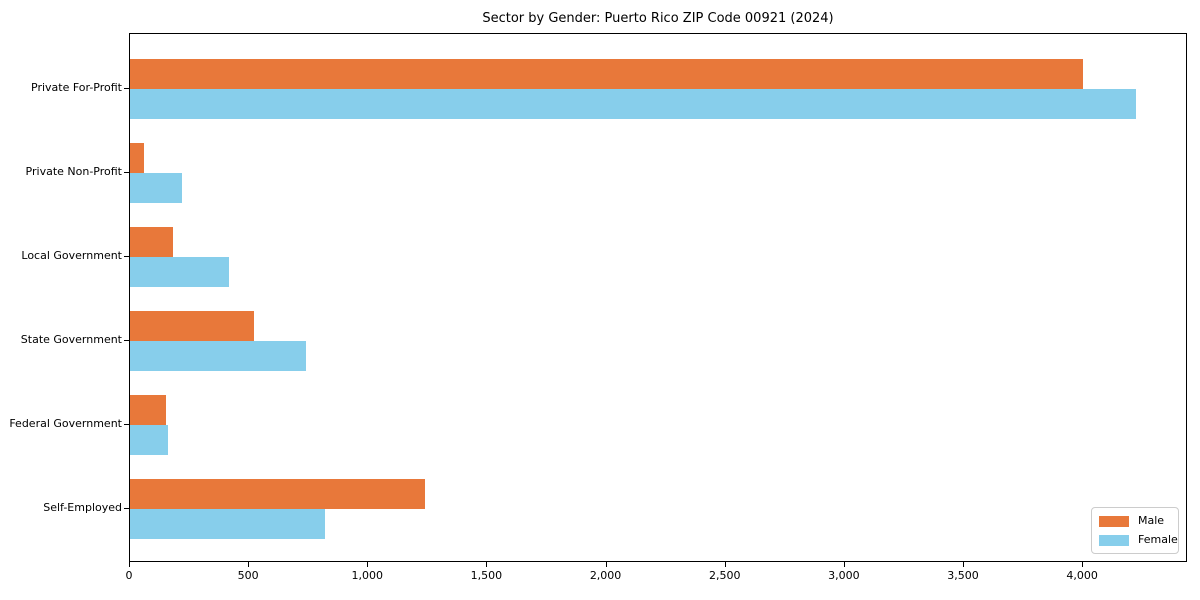  What do you see at coordinates (844, 575) in the screenshot?
I see `x-axis-label-3-000: 3,000` at bounding box center [844, 575].